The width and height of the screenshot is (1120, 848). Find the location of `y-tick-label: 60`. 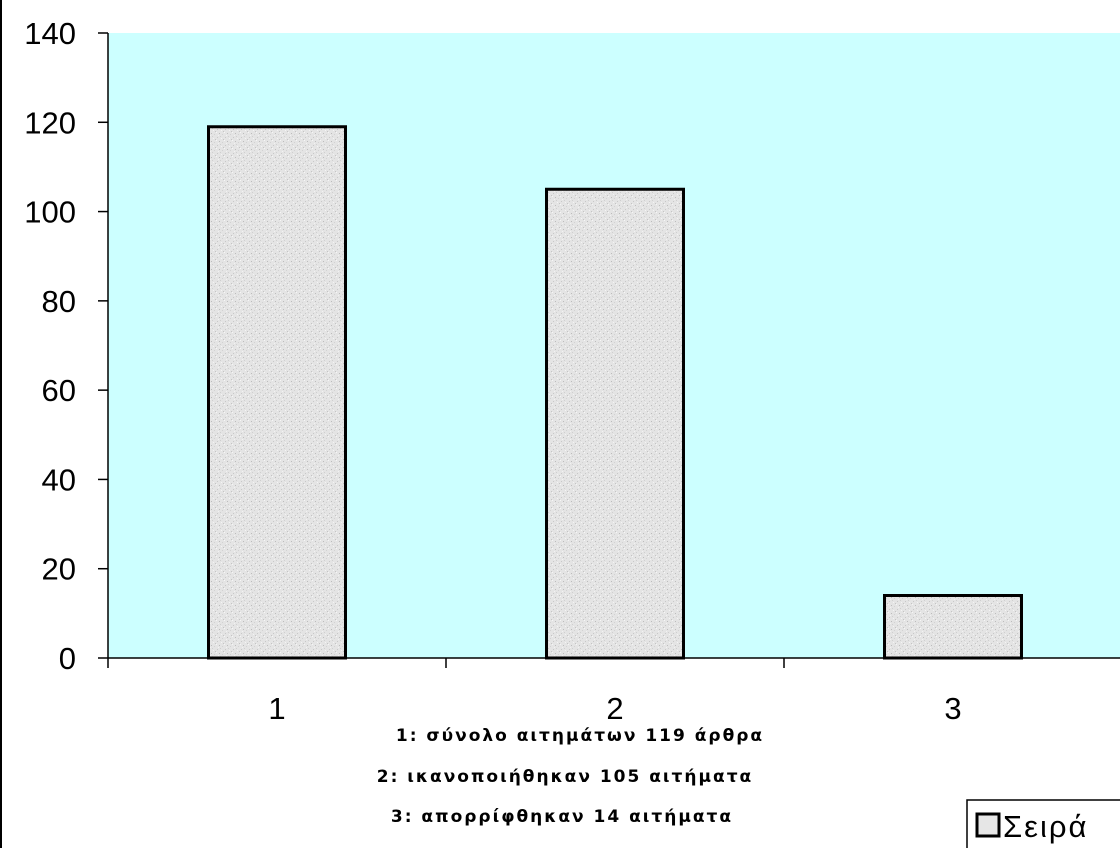

y-tick-label: 60 is located at coordinates (59, 390).